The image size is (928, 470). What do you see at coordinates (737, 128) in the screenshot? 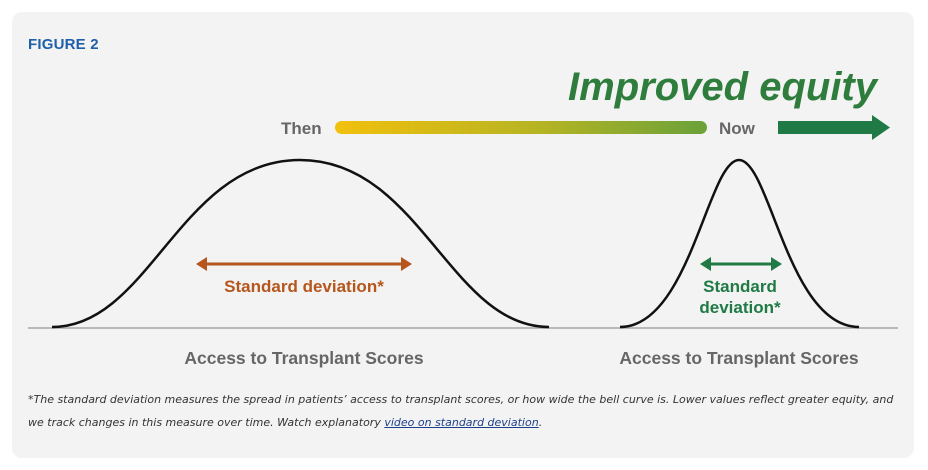
I see `timeline-now-label: Now` at bounding box center [737, 128].